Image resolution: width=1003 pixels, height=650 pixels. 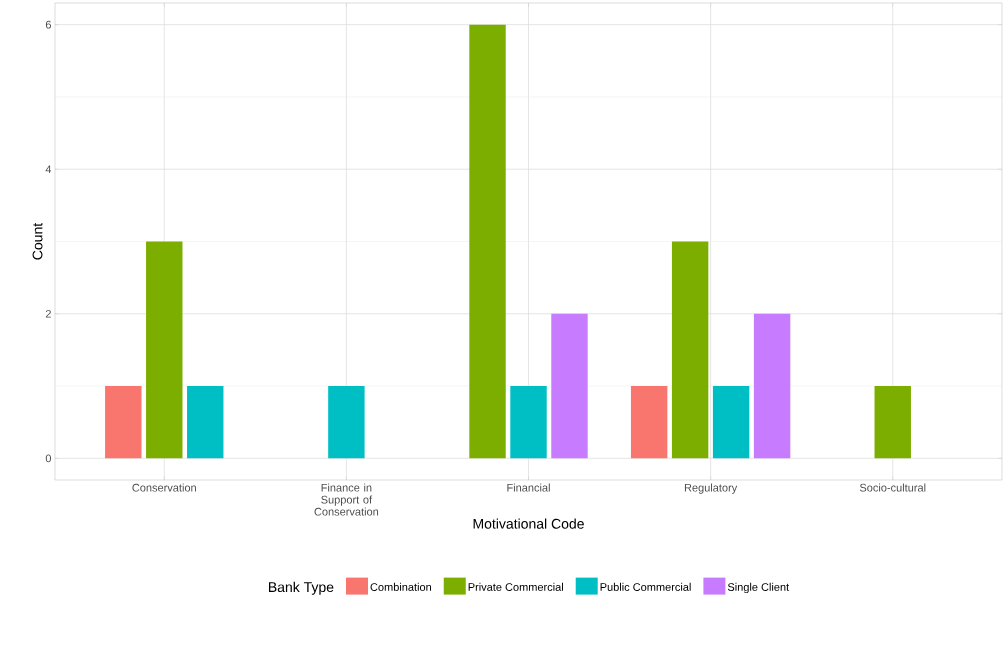 I want to click on legend-title: Bank Type, so click(x=301, y=588).